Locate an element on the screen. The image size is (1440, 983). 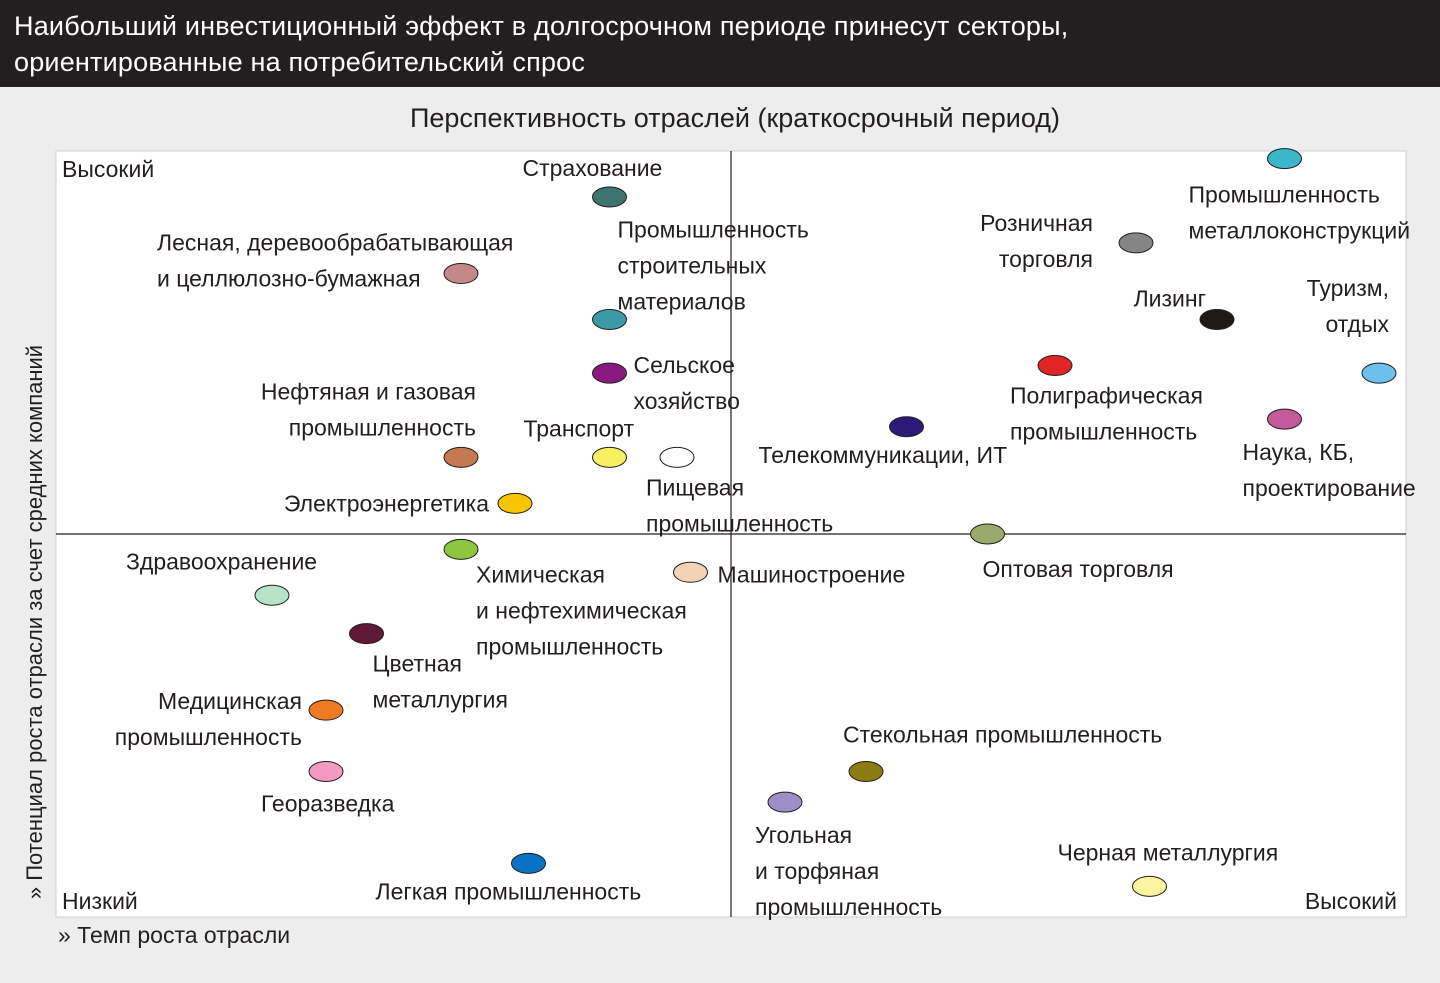
point-label: Угольная и торфяная промышленность is located at coordinates (848, 871).